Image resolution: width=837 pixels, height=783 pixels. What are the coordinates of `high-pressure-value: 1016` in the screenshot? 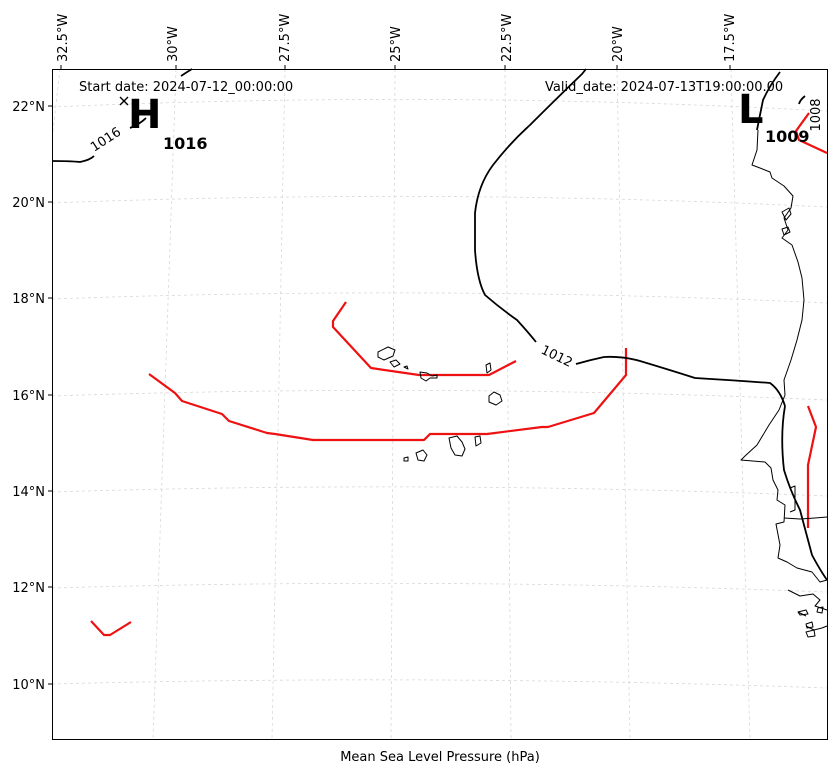 It's located at (185, 143).